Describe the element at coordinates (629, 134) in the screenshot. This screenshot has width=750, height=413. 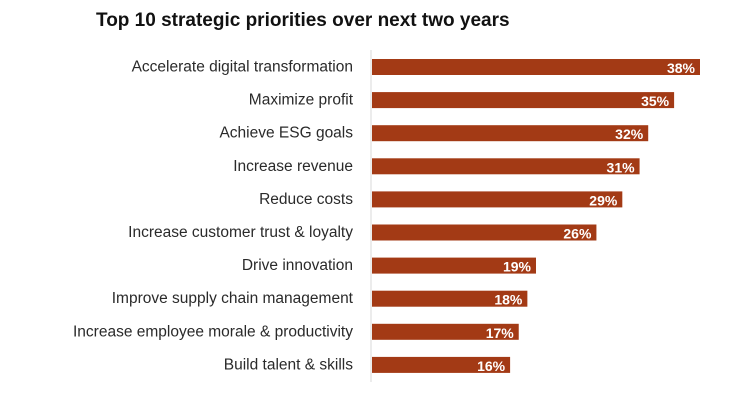
I see `value-label: 32%` at that location.